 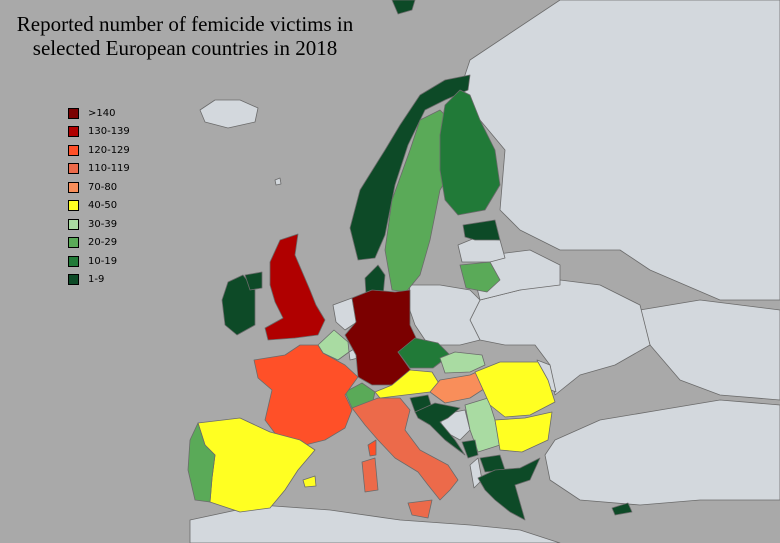 What do you see at coordinates (102, 113) in the screenshot?
I see `legend-label: >140` at bounding box center [102, 113].